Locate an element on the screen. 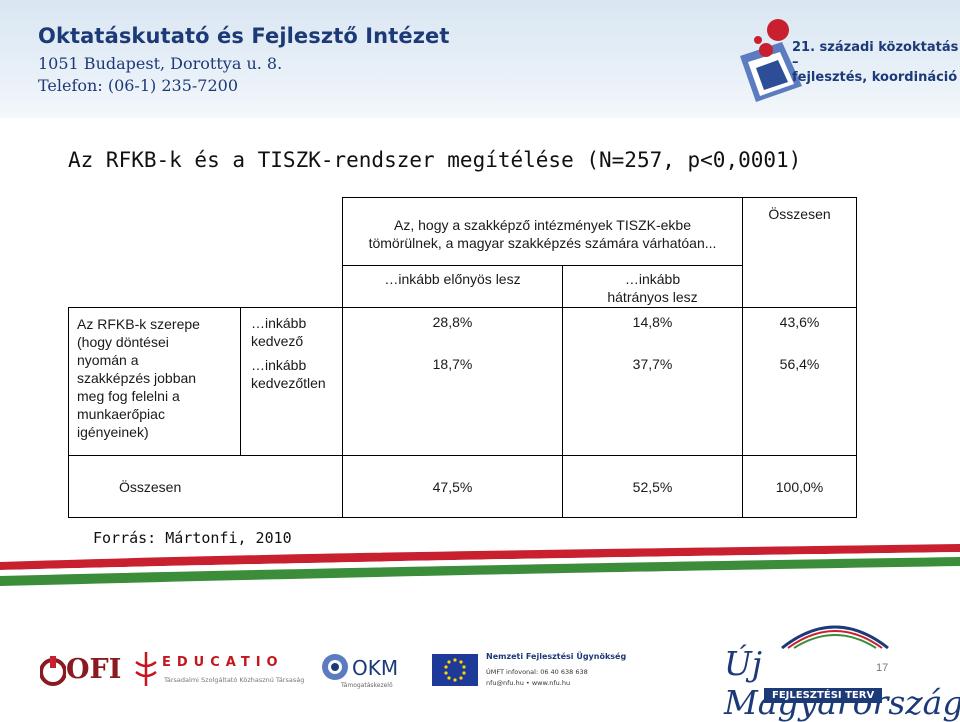 This screenshot has width=960, height=722. sub-favorable-line1: …inkább is located at coordinates (279, 323).